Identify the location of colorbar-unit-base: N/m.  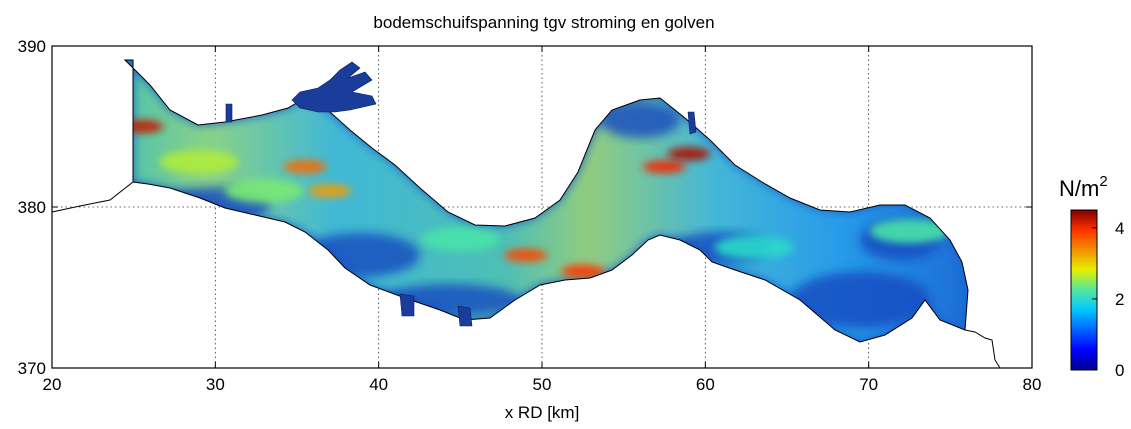
(1079, 188).